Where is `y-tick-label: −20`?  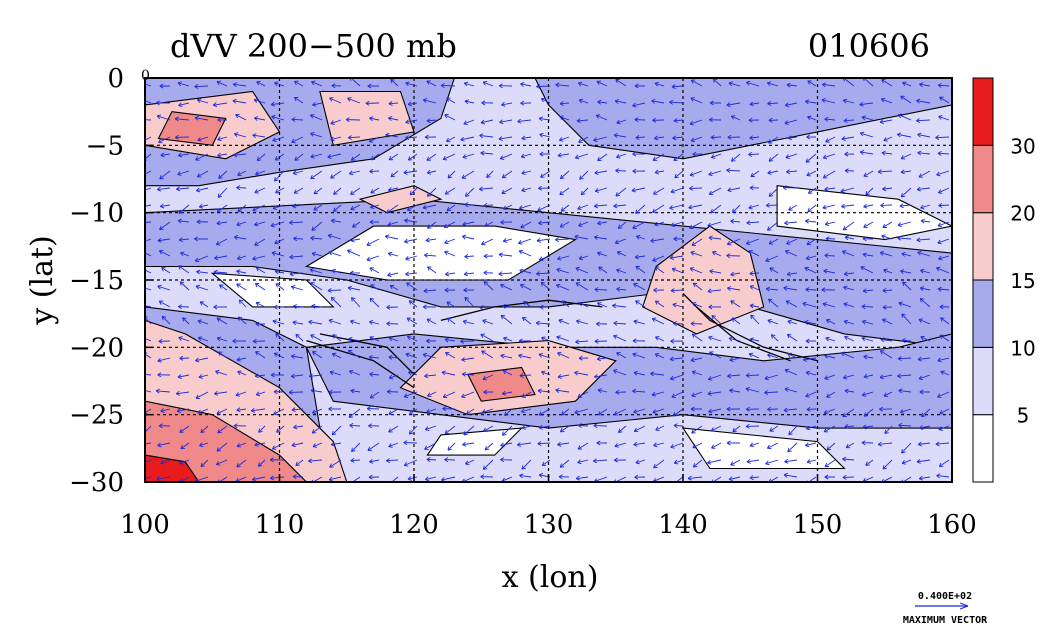 y-tick-label: −20 is located at coordinates (96, 348).